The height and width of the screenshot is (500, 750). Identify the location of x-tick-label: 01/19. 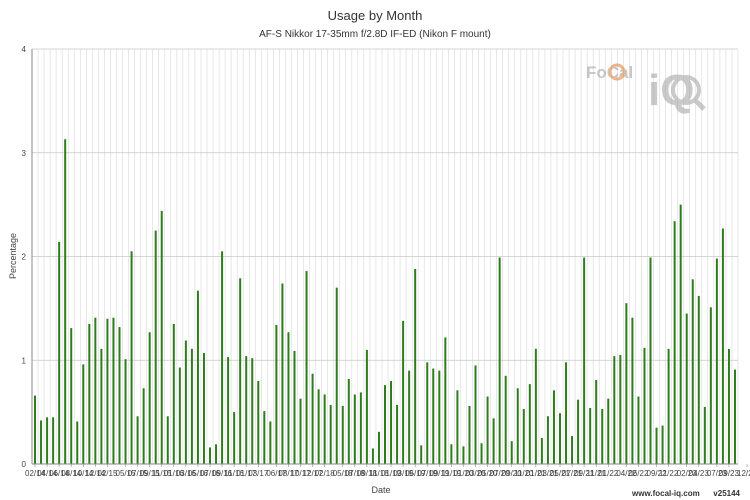
(391, 473).